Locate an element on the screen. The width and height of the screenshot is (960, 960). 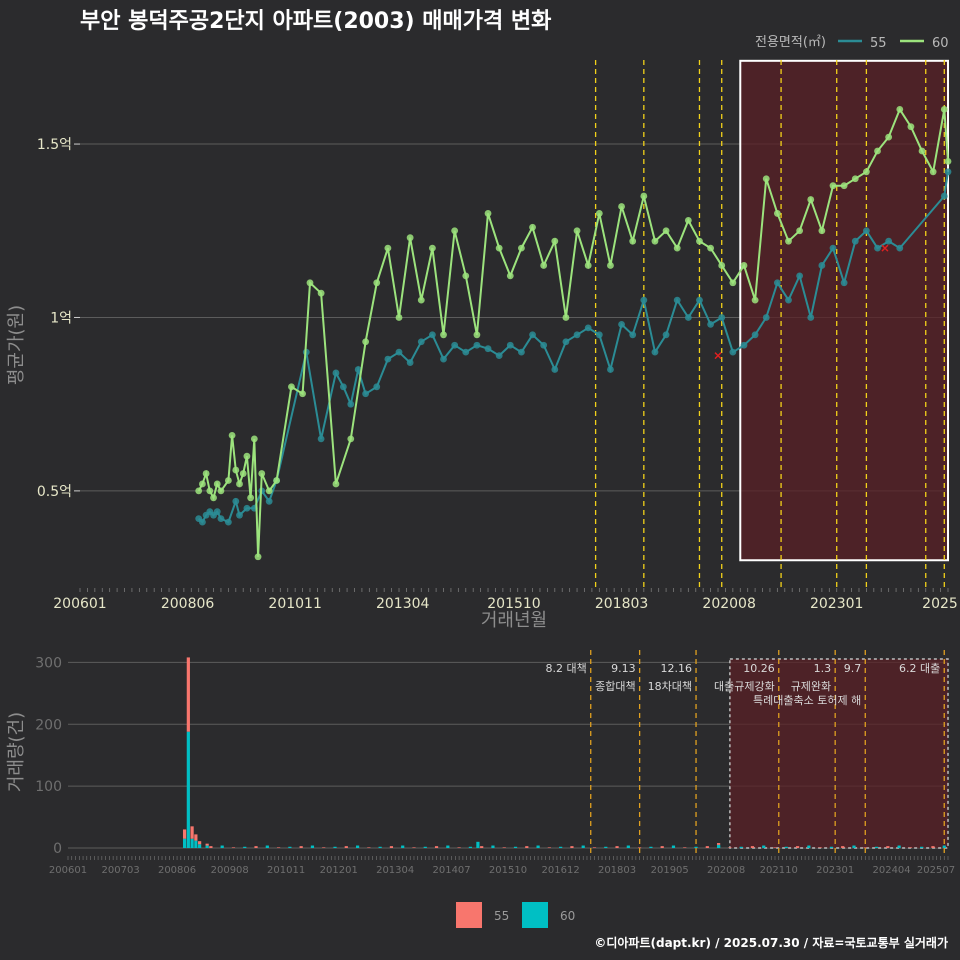
policy-label: 9.7 is located at coordinates (853, 668).